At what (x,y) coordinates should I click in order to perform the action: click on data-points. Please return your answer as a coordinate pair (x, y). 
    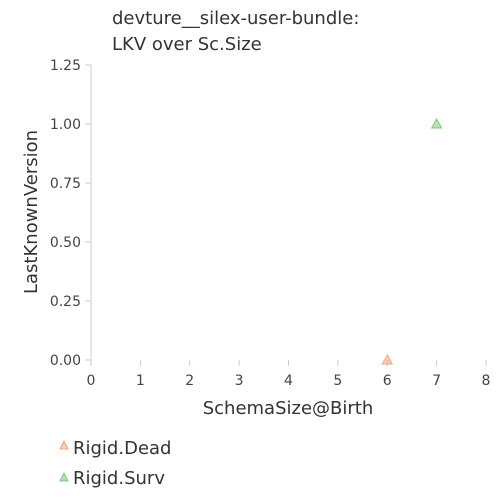
    Looking at the image, I should click on (412, 241).